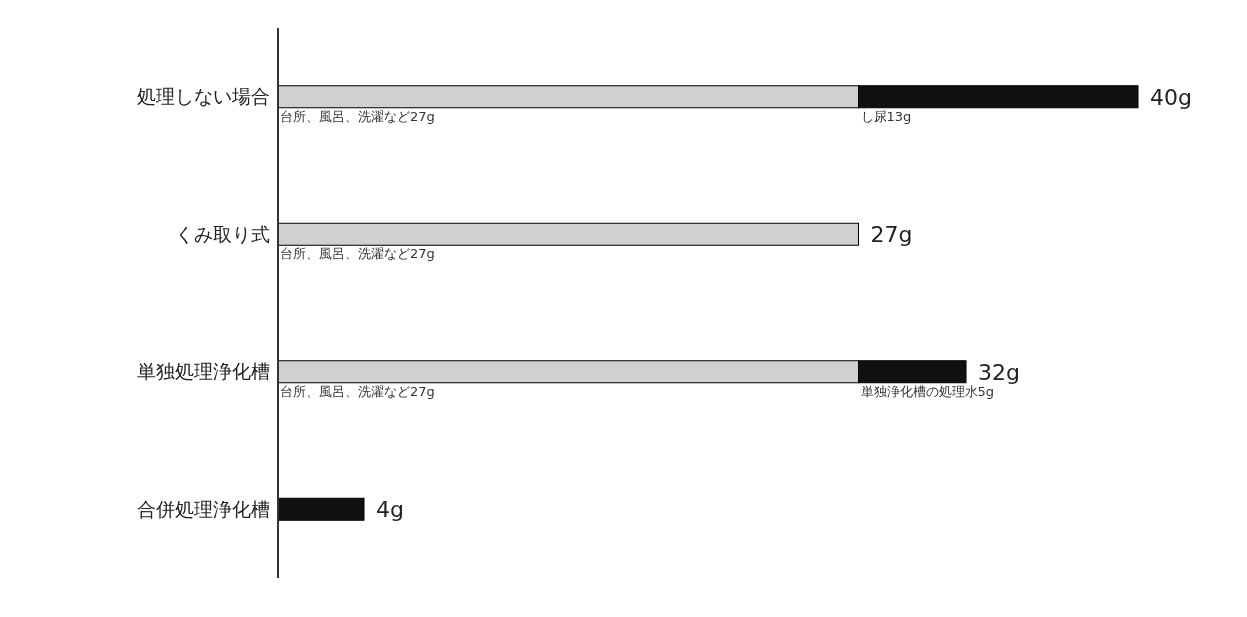  What do you see at coordinates (390, 510) in the screenshot?
I see `total-label: 4g` at bounding box center [390, 510].